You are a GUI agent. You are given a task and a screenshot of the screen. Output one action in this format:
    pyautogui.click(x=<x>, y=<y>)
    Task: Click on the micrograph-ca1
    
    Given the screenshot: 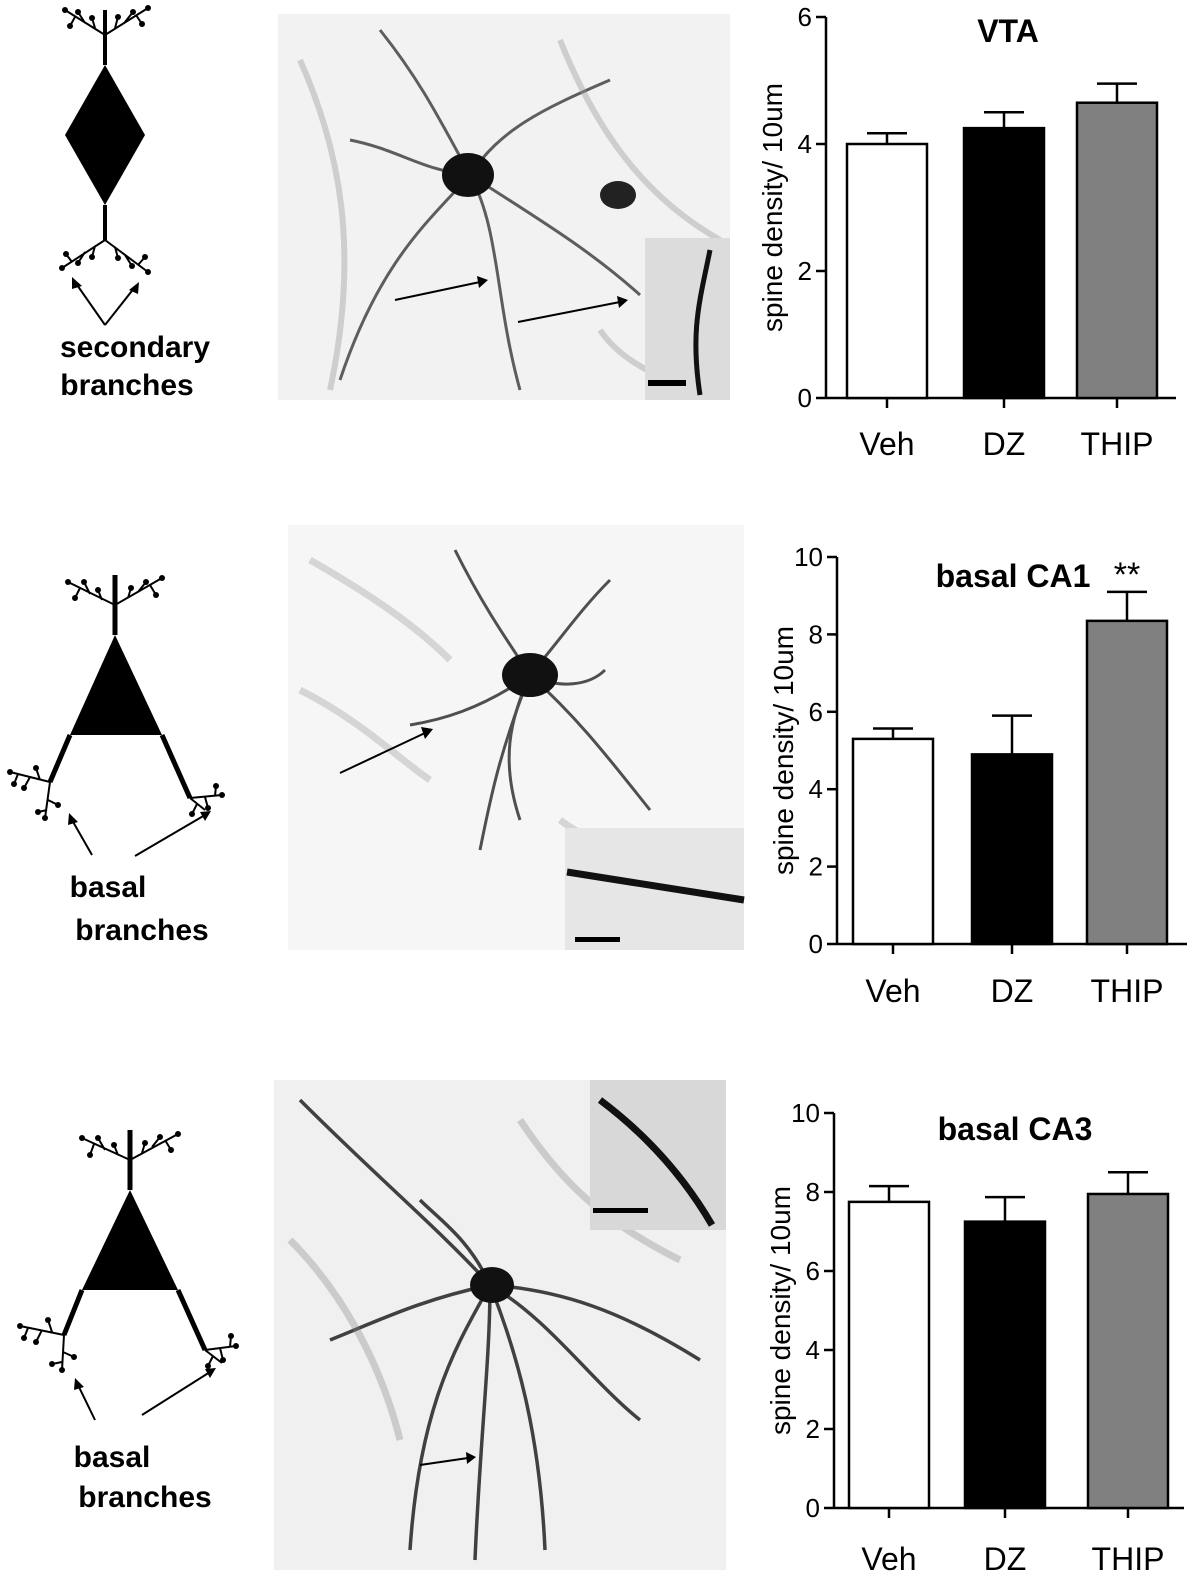 What is the action you would take?
    pyautogui.click(x=516, y=737)
    